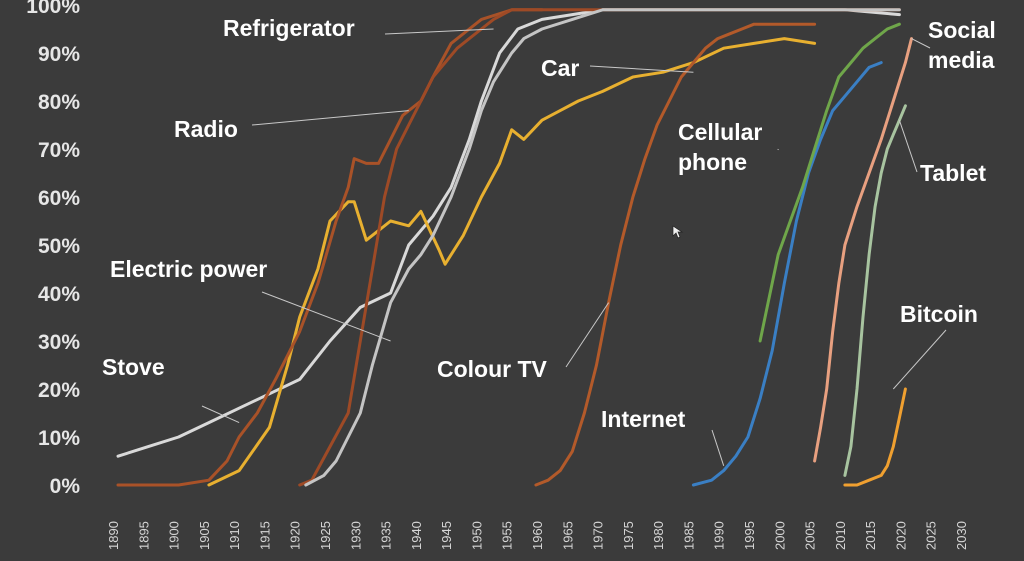 Image resolution: width=1024 pixels, height=561 pixels. What do you see at coordinates (628, 535) in the screenshot?
I see `x-tick-label: 1975` at bounding box center [628, 535].